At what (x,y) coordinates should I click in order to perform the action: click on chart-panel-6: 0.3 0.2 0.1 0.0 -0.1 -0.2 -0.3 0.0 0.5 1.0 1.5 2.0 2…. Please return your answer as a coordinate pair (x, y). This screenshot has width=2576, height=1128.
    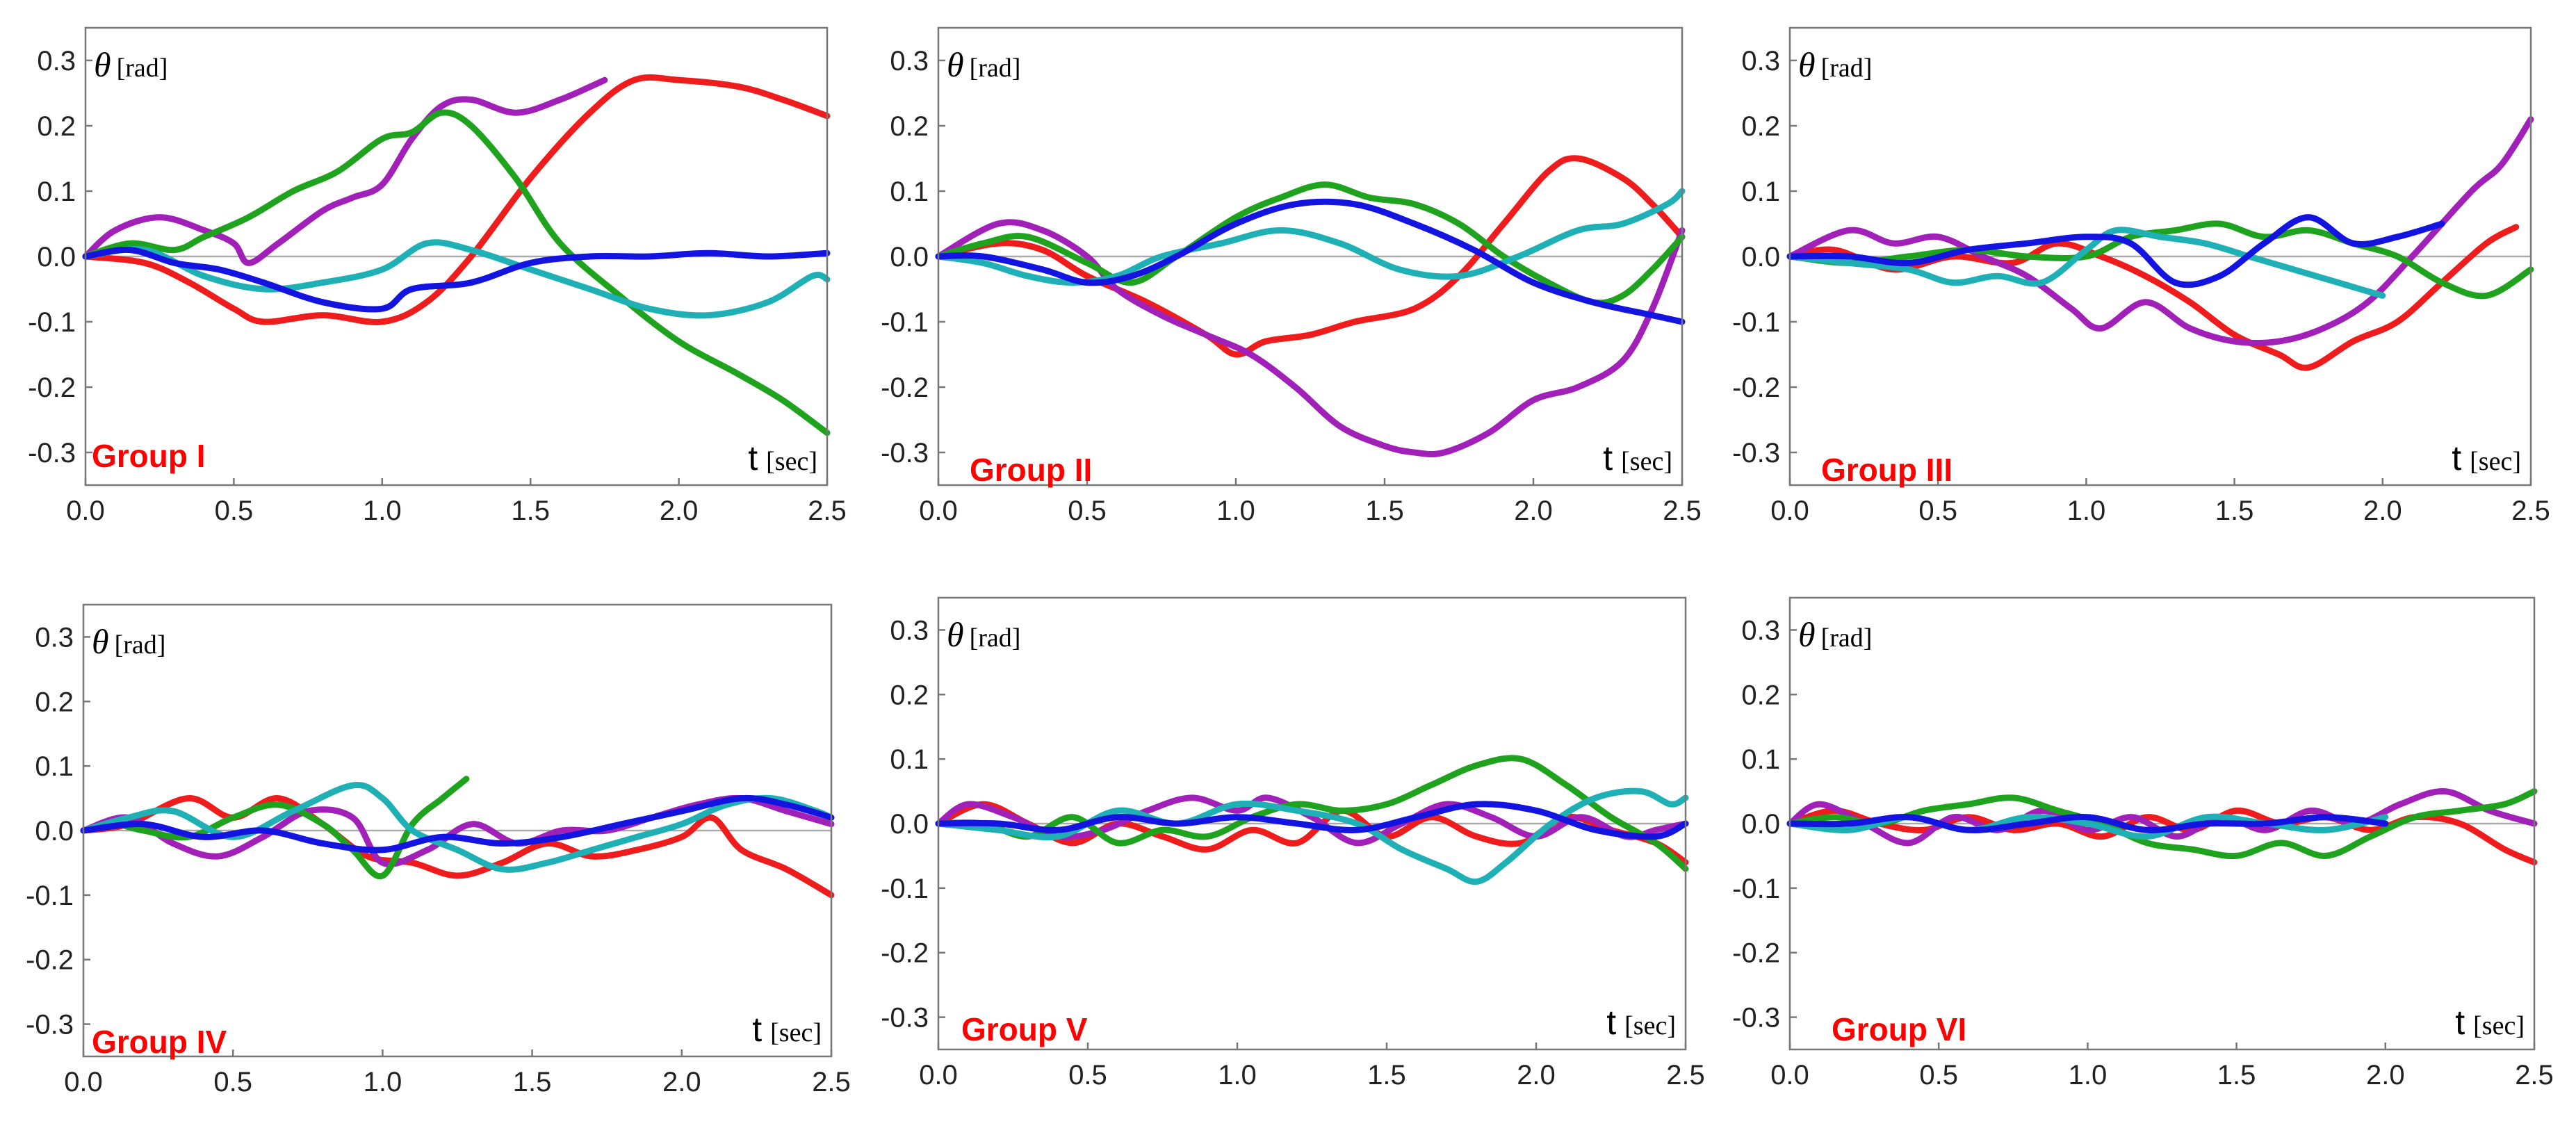
    Looking at the image, I should click on (2143, 843).